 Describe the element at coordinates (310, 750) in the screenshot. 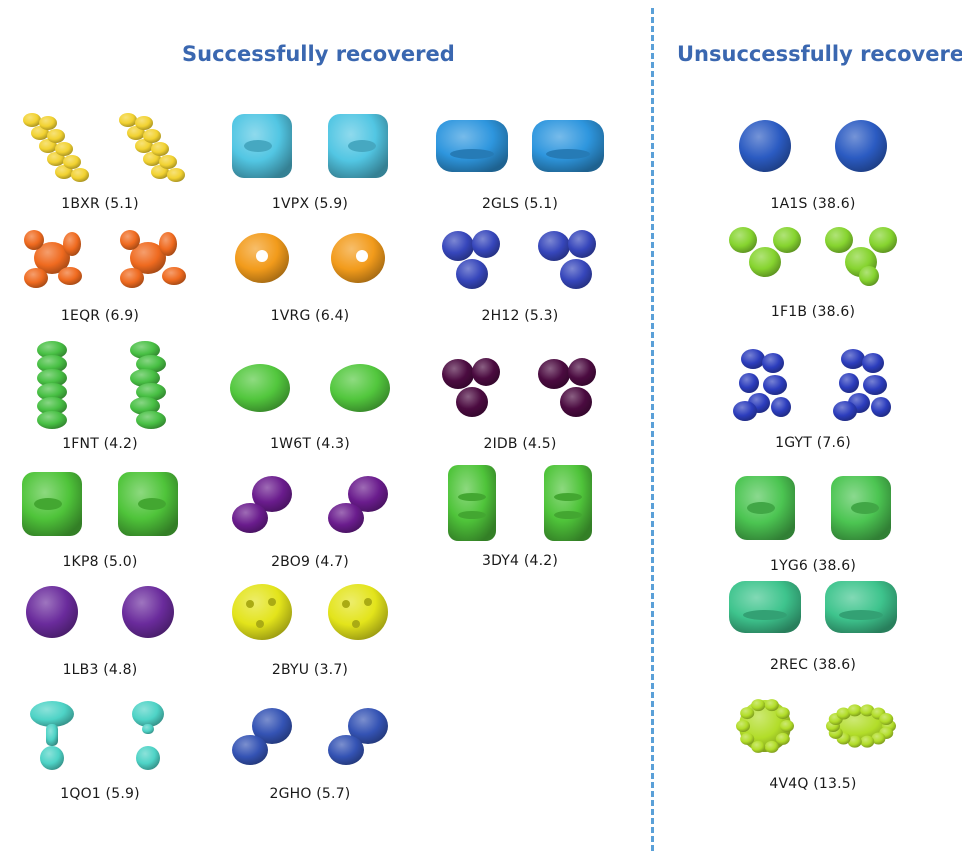

I see `structure-2GHO: 2GHO (5.7)` at that location.